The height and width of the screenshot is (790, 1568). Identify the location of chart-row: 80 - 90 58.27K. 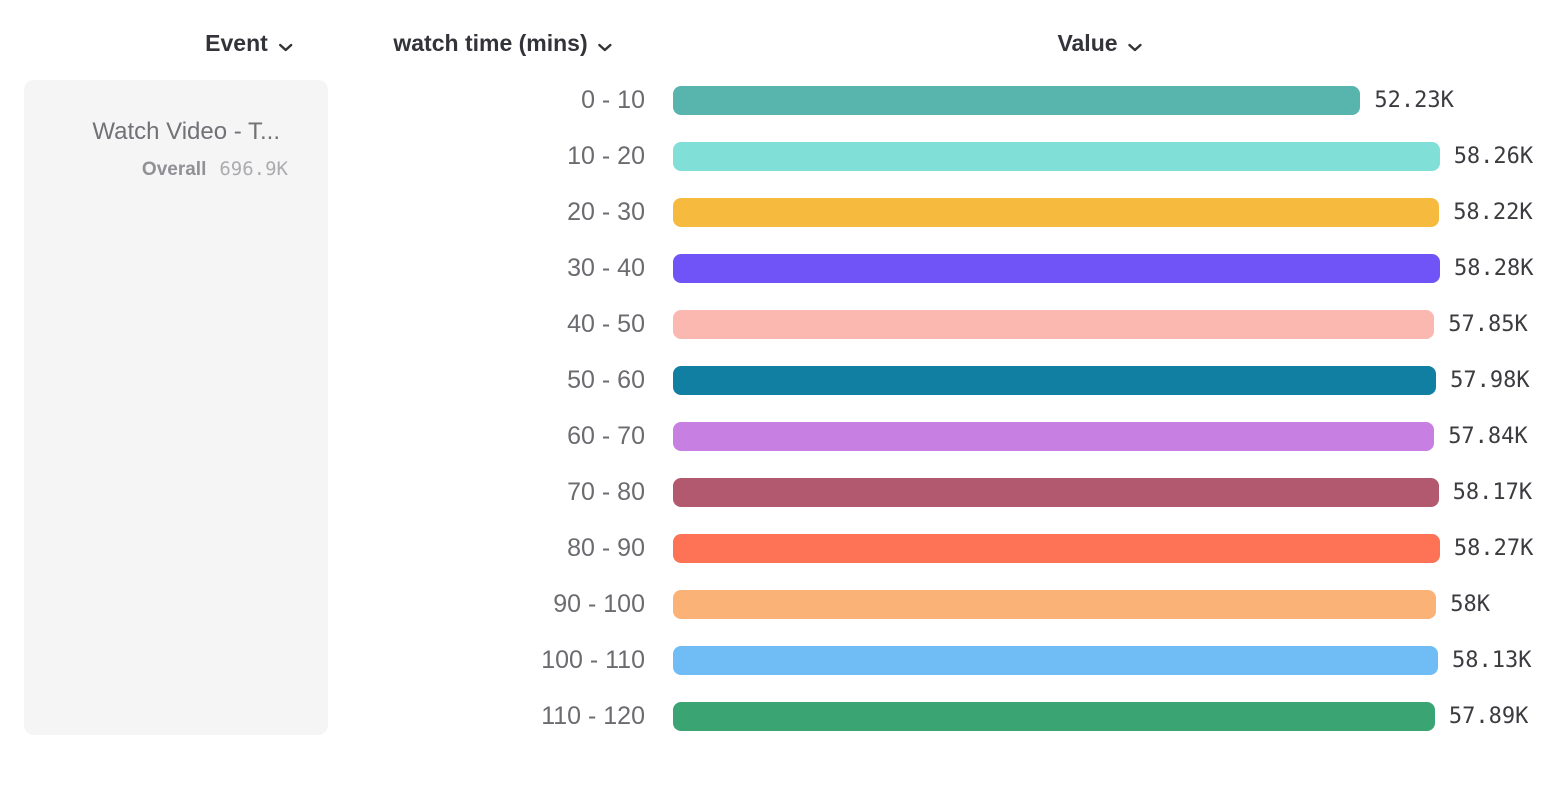
(784, 548).